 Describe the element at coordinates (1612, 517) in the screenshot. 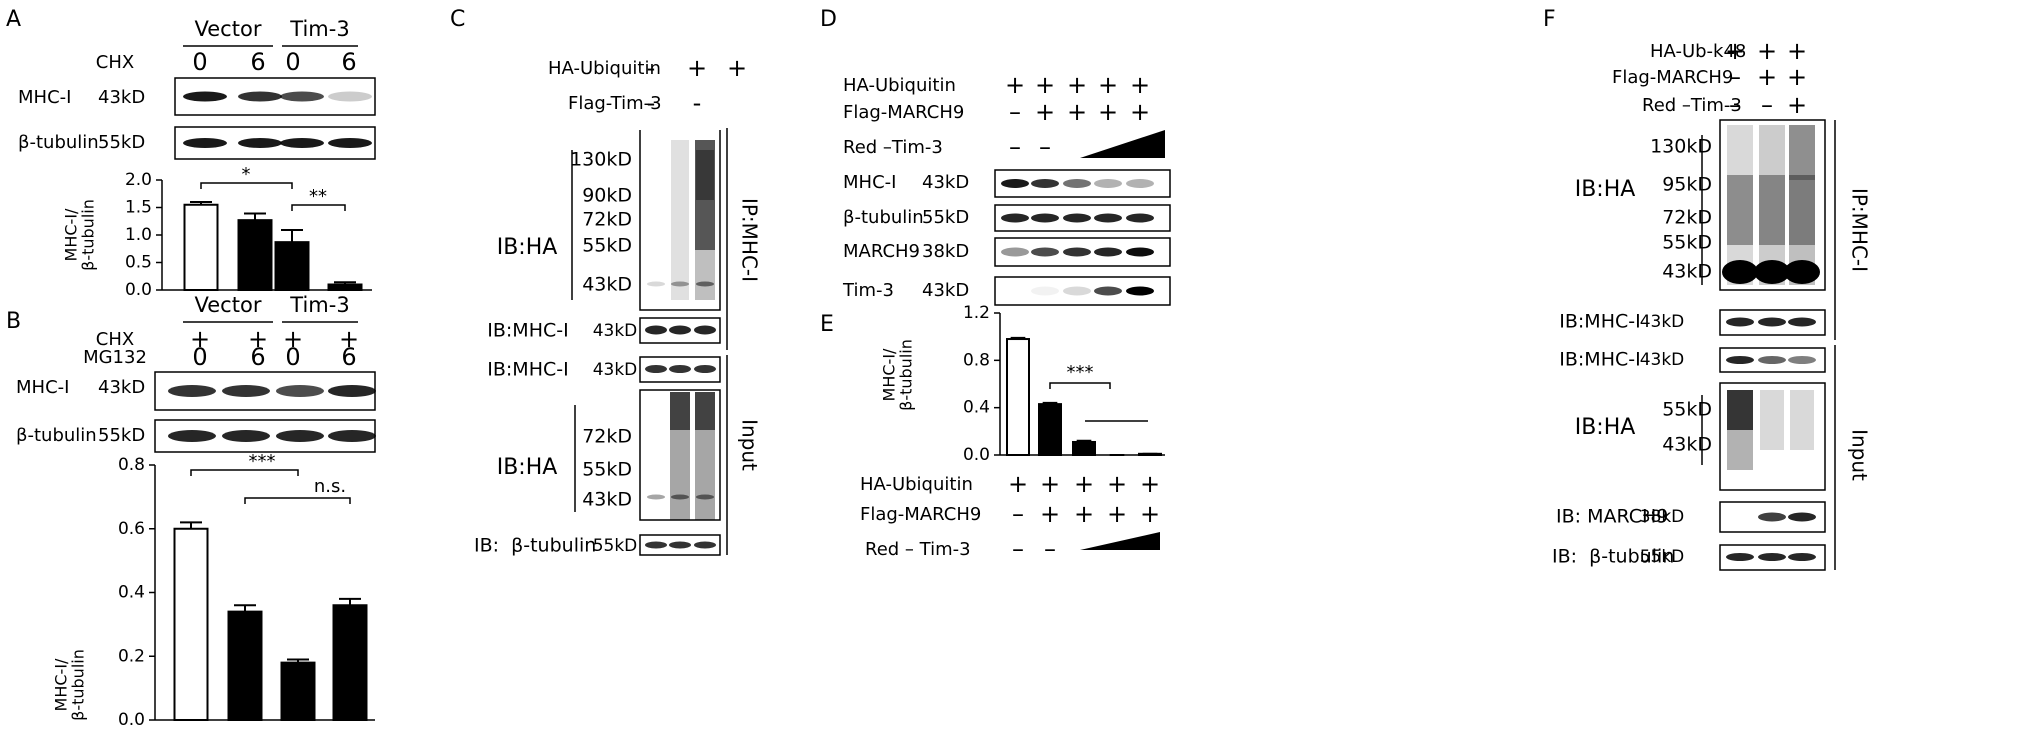

I see `blot-name: IB: MARCH9` at that location.